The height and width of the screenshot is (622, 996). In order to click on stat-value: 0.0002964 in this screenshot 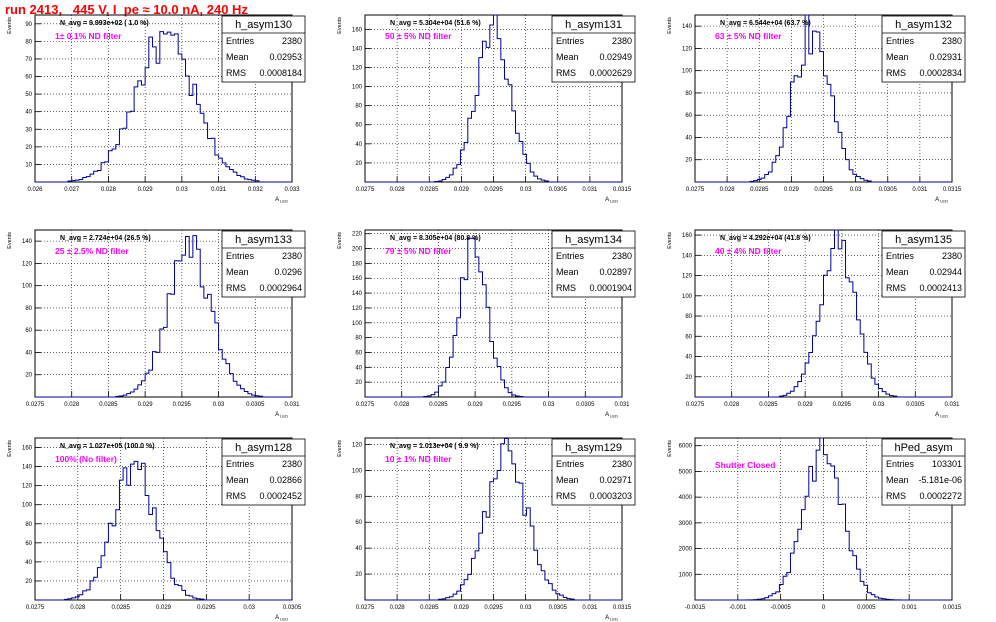, I will do `click(280, 288)`.